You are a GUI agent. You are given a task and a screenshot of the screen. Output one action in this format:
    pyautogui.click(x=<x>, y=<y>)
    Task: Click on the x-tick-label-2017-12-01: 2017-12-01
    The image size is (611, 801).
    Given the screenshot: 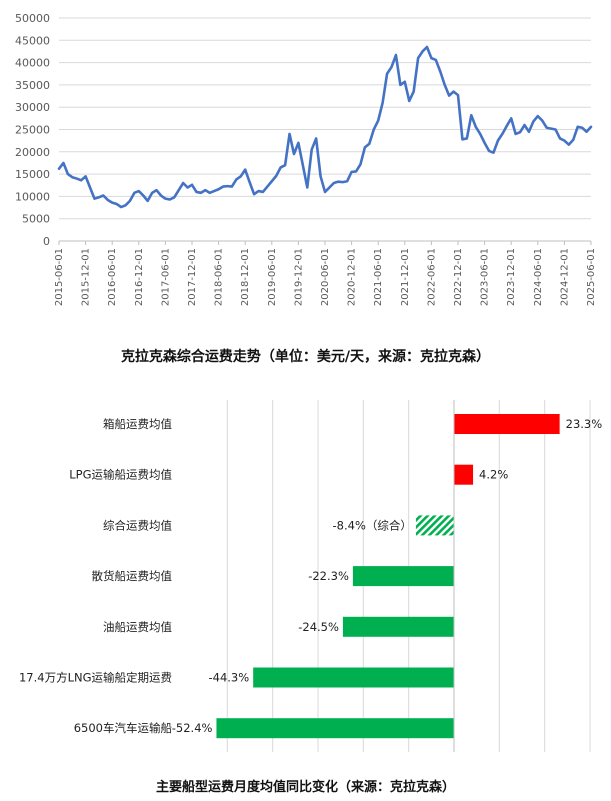 What is the action you would take?
    pyautogui.click(x=192, y=277)
    